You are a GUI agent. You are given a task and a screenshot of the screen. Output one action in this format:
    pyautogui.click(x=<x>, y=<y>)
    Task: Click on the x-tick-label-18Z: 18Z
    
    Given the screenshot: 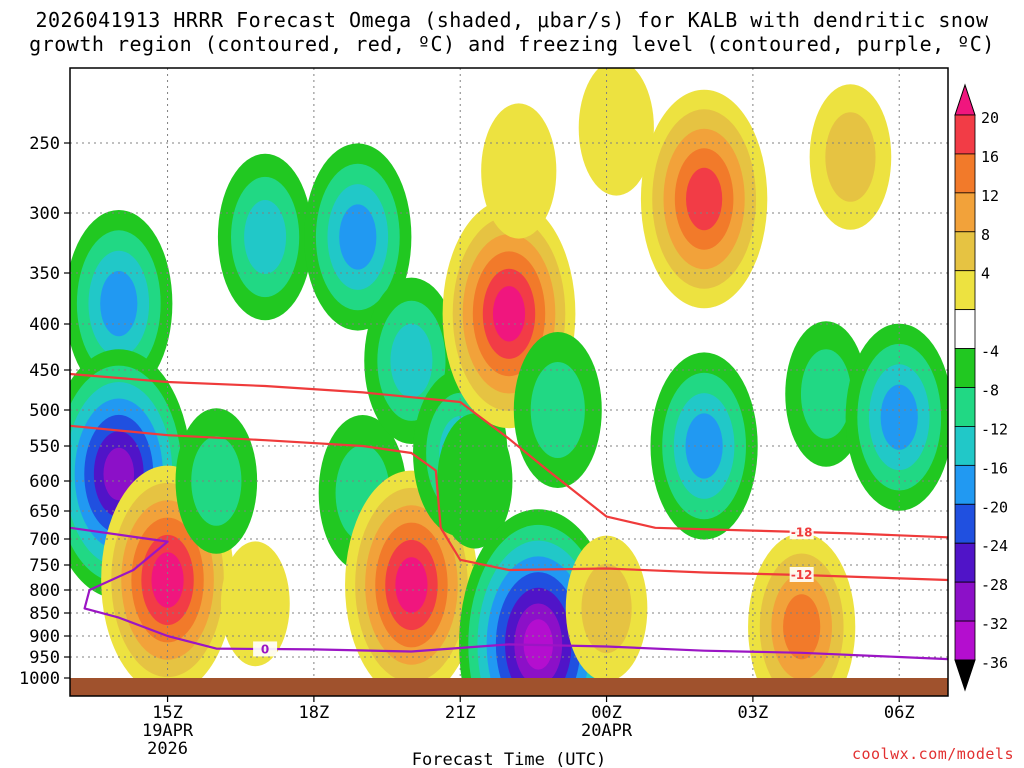 What is the action you would take?
    pyautogui.click(x=314, y=713)
    